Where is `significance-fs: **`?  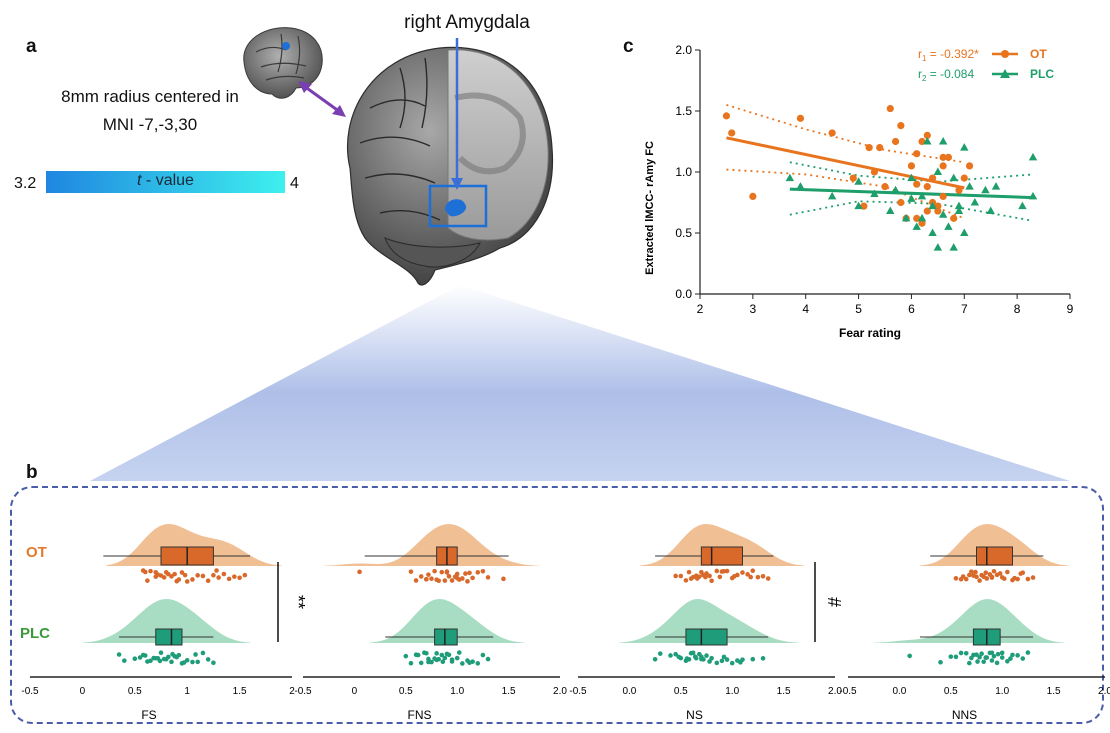 significance-fs: ** is located at coordinates (292, 602).